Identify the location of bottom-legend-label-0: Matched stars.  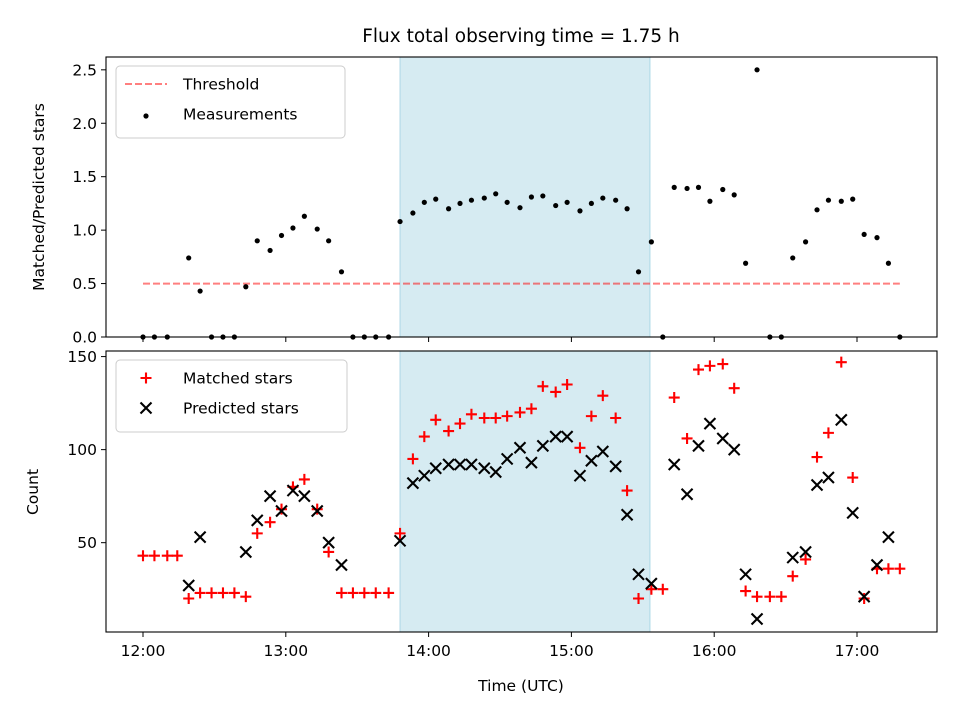
(238, 379).